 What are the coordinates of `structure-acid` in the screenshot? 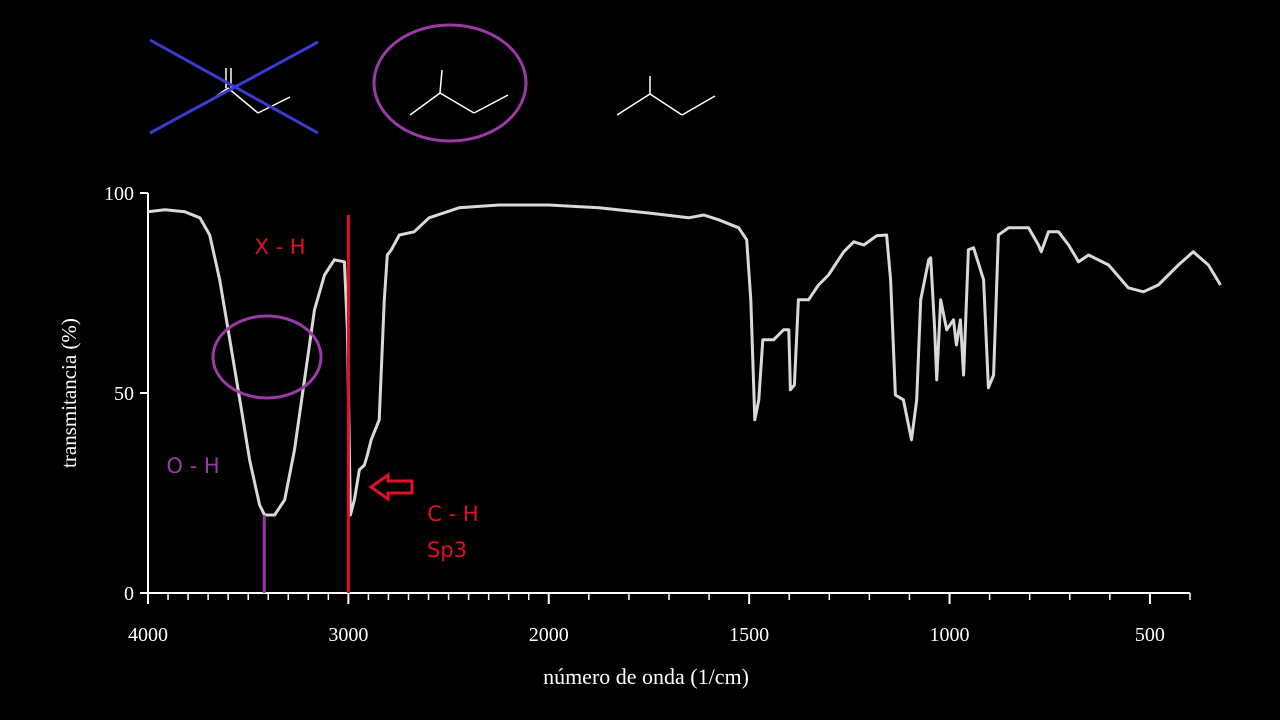 It's located at (247, 91).